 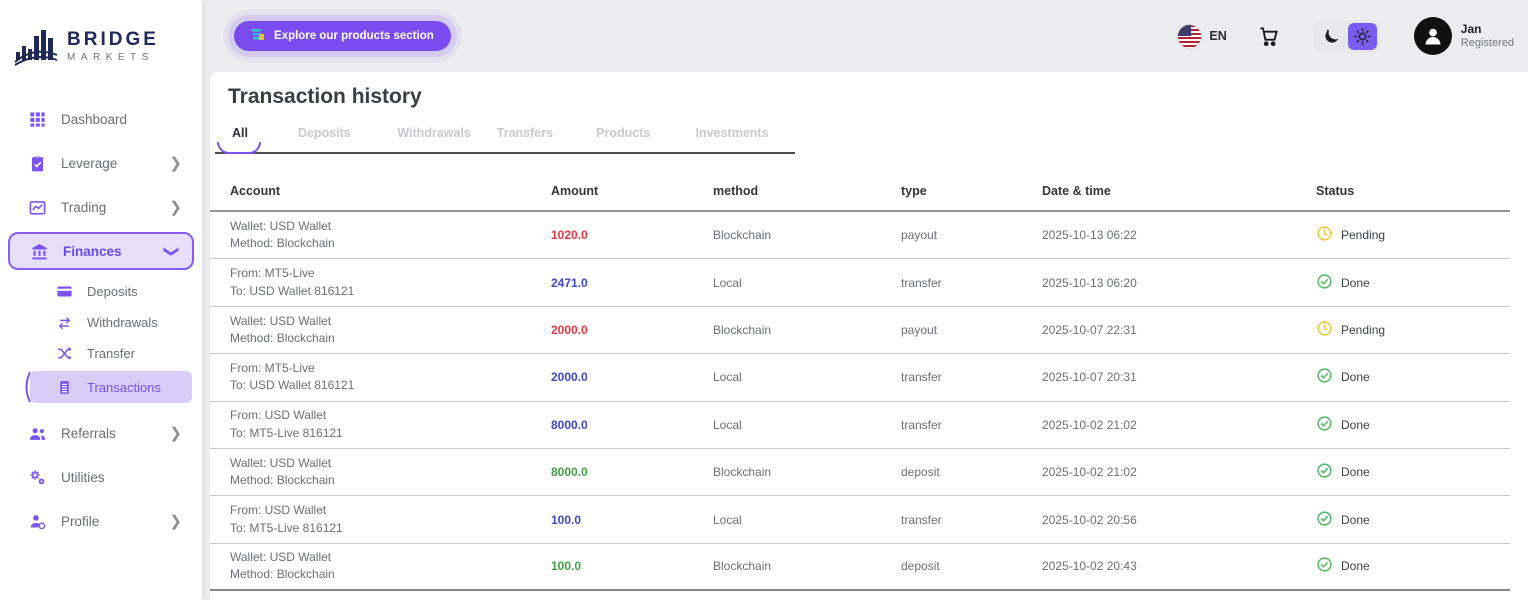 What do you see at coordinates (37, 207) in the screenshot?
I see `chart-line-icon` at bounding box center [37, 207].